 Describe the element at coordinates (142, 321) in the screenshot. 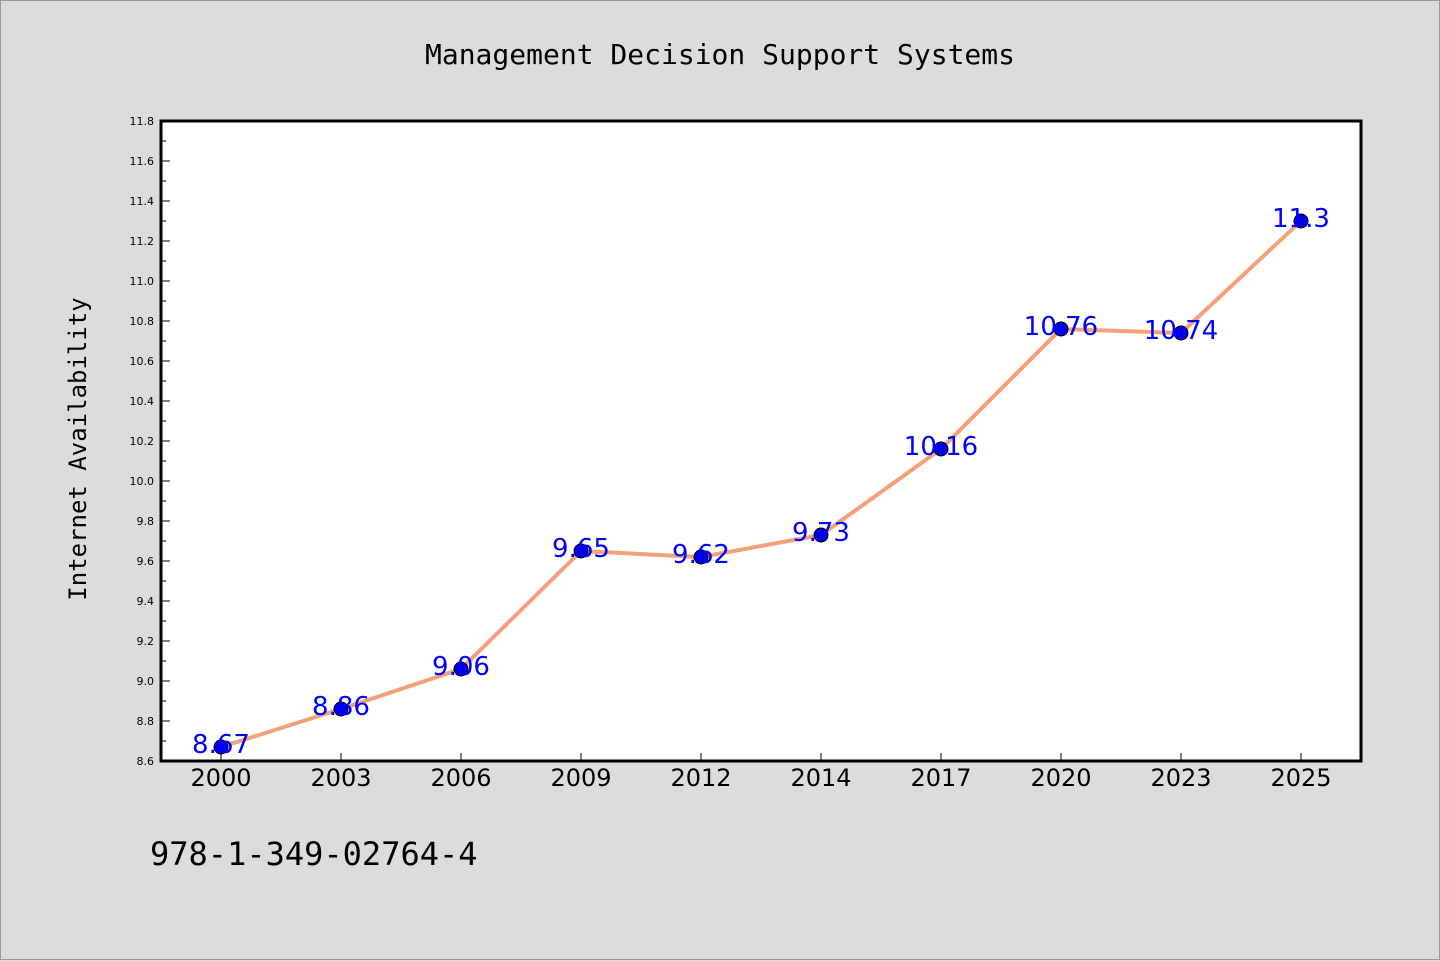

I see `y-tick-label: 10.8` at that location.